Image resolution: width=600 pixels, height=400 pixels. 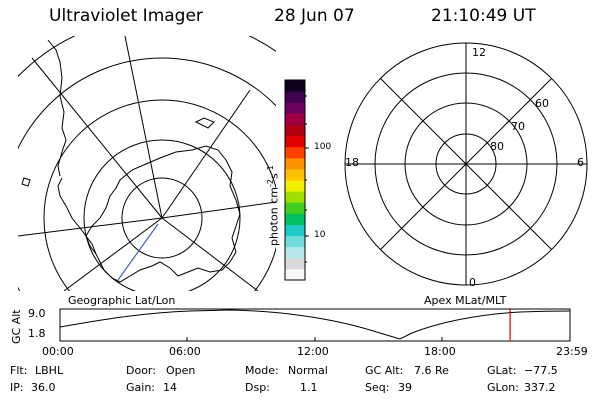 What do you see at coordinates (43, 387) in the screenshot?
I see `ip-value: 36.0` at bounding box center [43, 387].